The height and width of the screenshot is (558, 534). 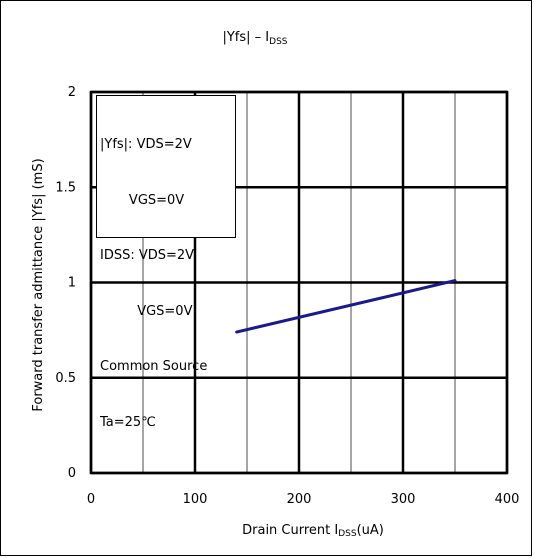 What do you see at coordinates (154, 366) in the screenshot?
I see `legend-line: Common Source` at bounding box center [154, 366].